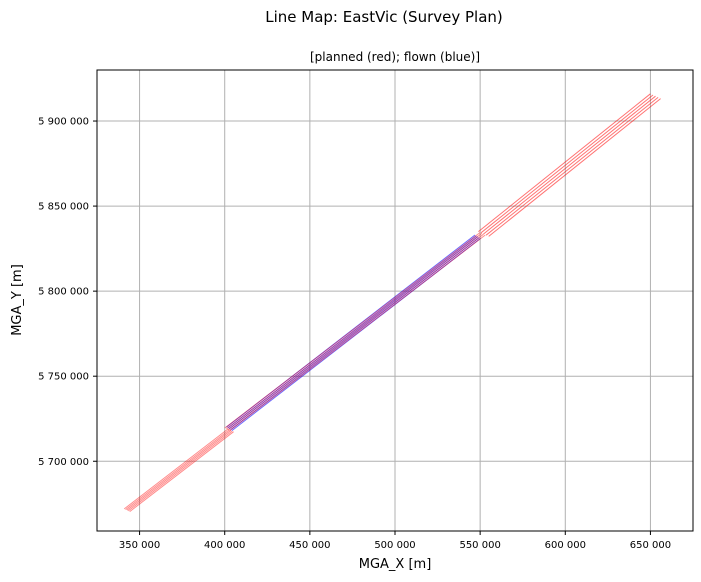 The width and height of the screenshot is (701, 582). What do you see at coordinates (63, 292) in the screenshot?
I see `y-tick-label: 5 800 000` at bounding box center [63, 292].